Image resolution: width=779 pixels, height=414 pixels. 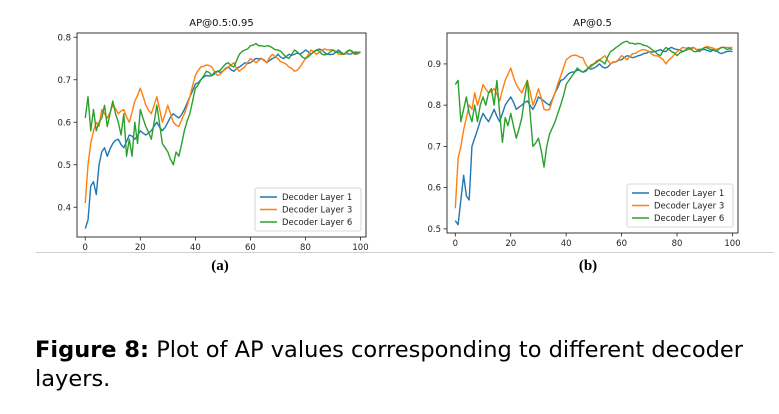 What do you see at coordinates (405, 252) in the screenshot?
I see `figure-separator` at bounding box center [405, 252].